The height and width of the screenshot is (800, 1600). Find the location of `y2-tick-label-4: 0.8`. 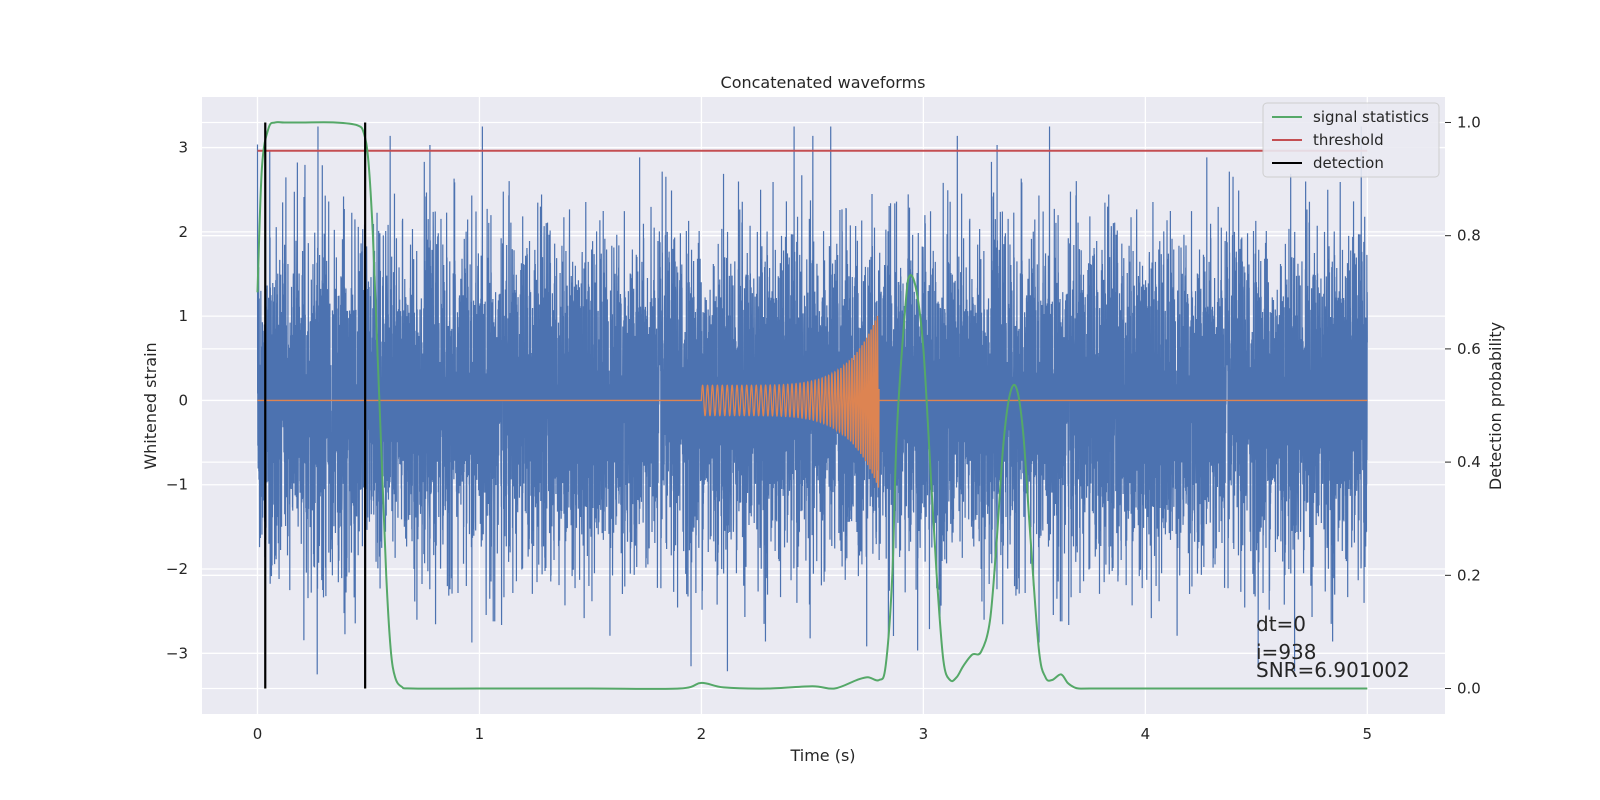

y2-tick-label-4: 0.8 is located at coordinates (1469, 236).